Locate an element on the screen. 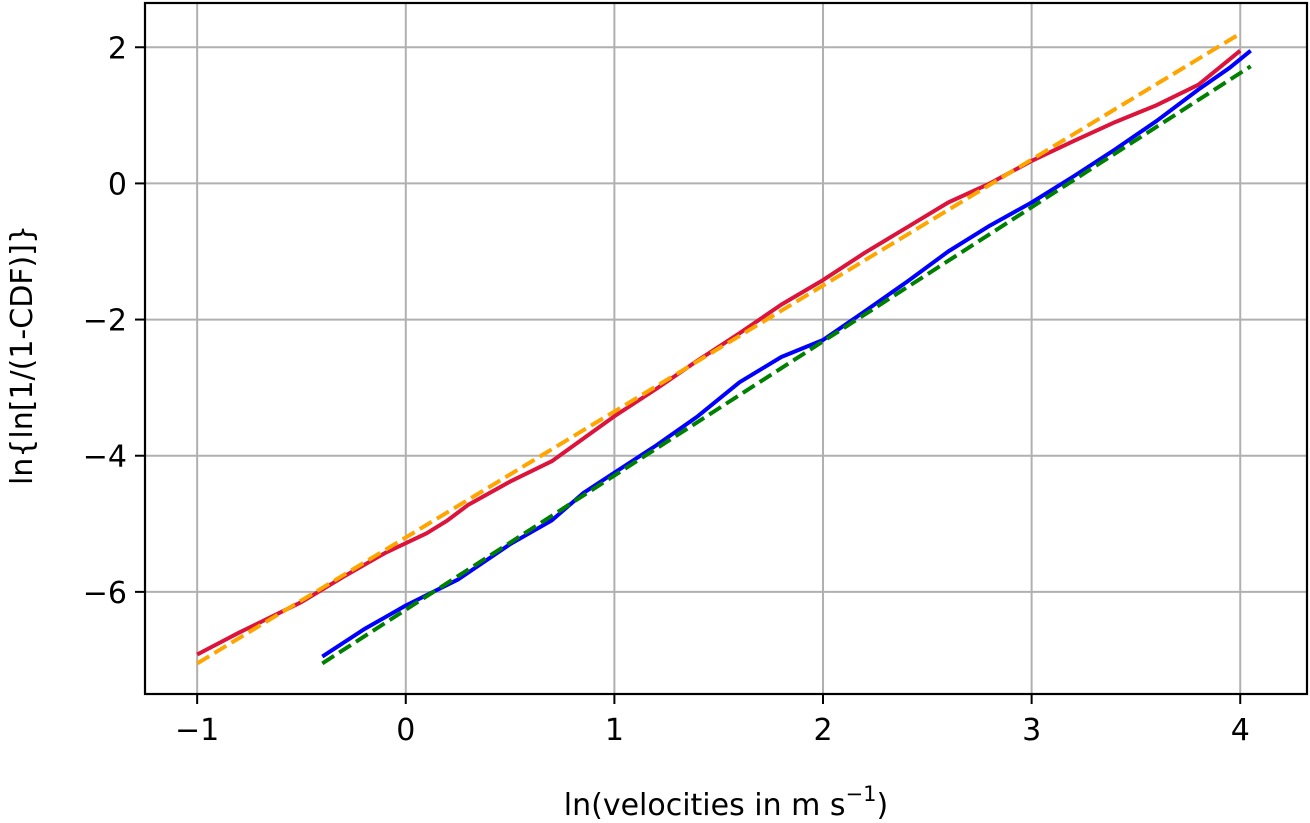 The height and width of the screenshot is (823, 1310). x-axis-ticks: −1 0 1 2 3 4 is located at coordinates (712, 721).